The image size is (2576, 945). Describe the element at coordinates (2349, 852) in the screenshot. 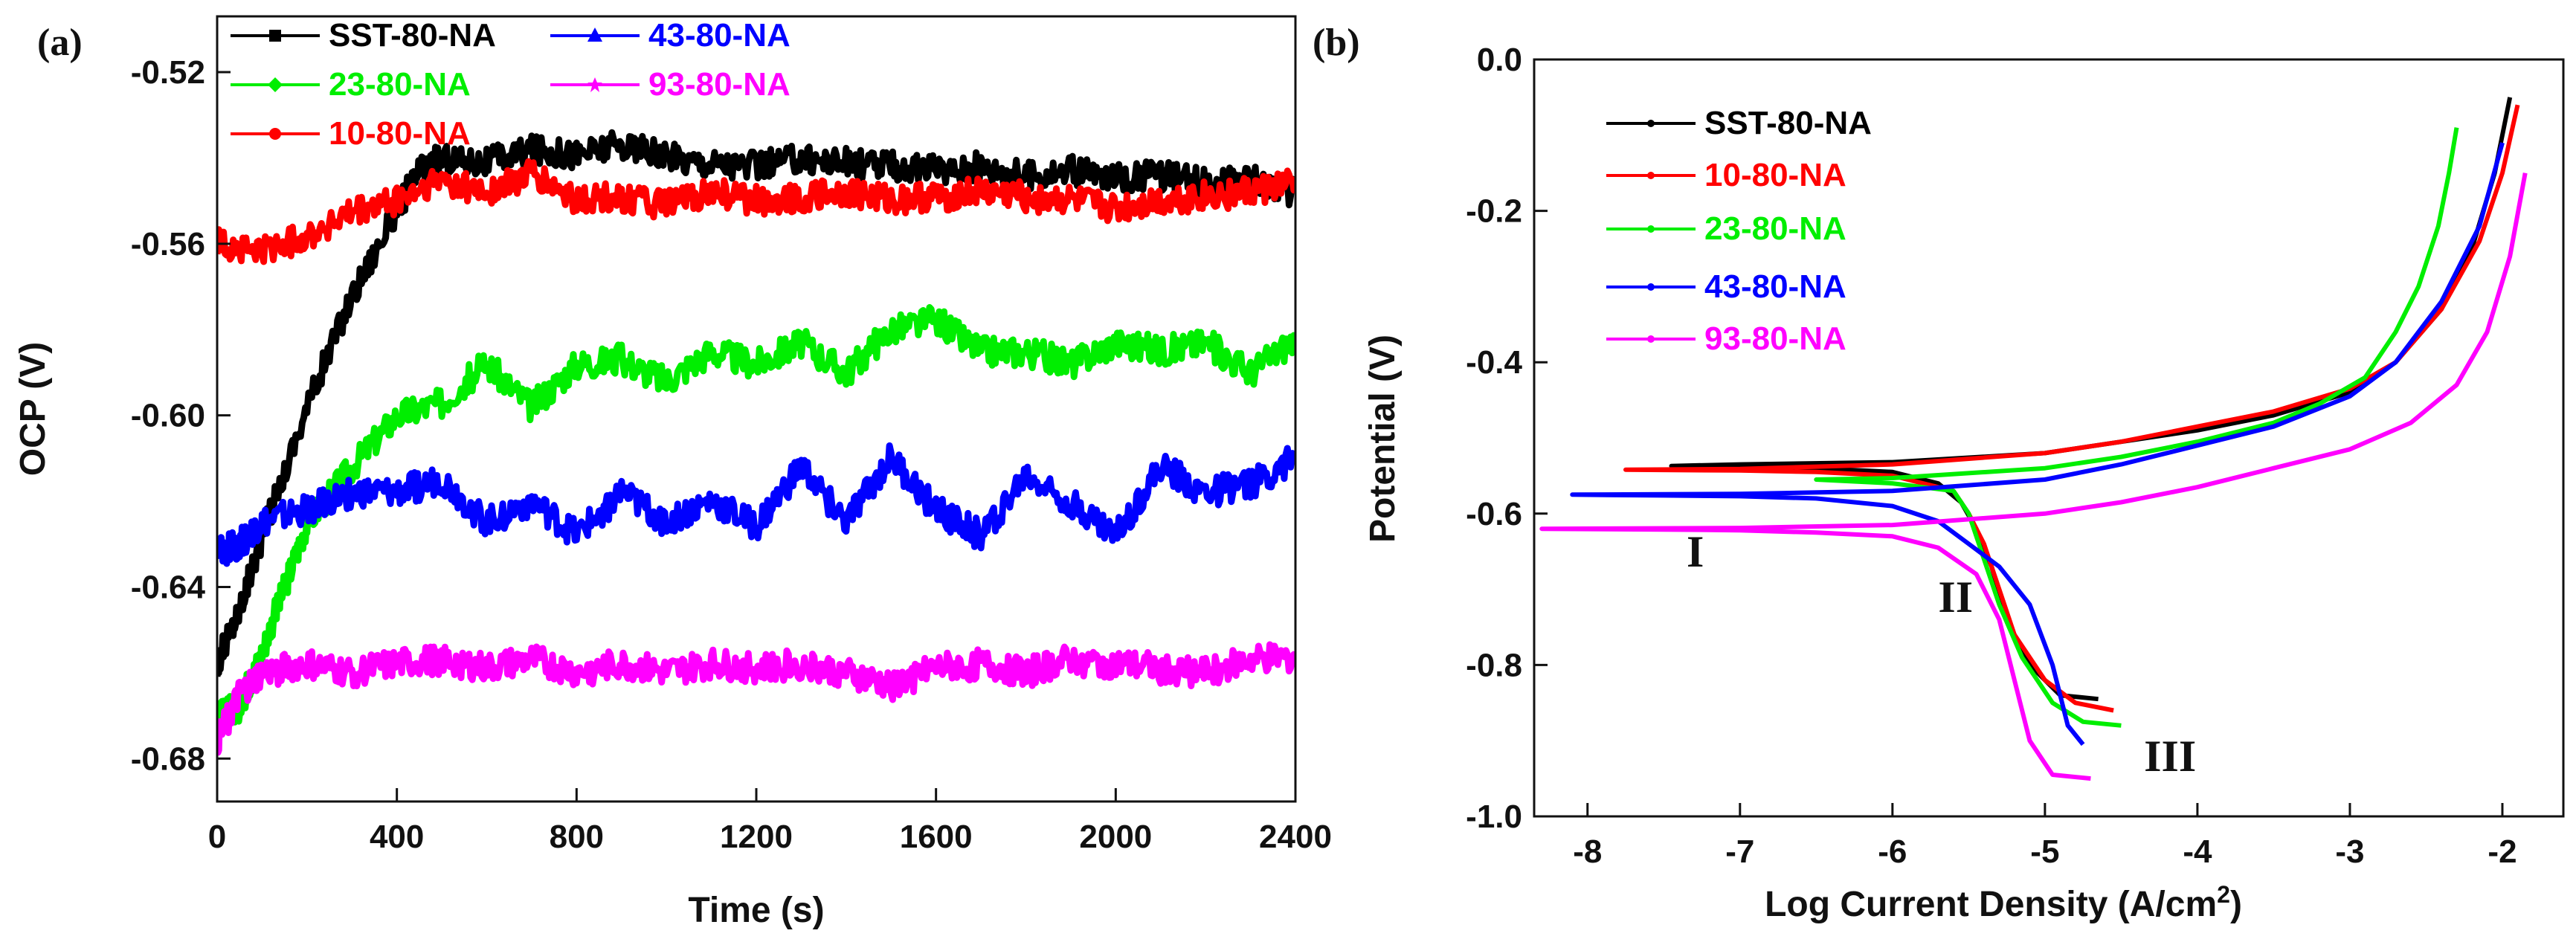

I see `panel-b-x-tick-label: -3` at that location.